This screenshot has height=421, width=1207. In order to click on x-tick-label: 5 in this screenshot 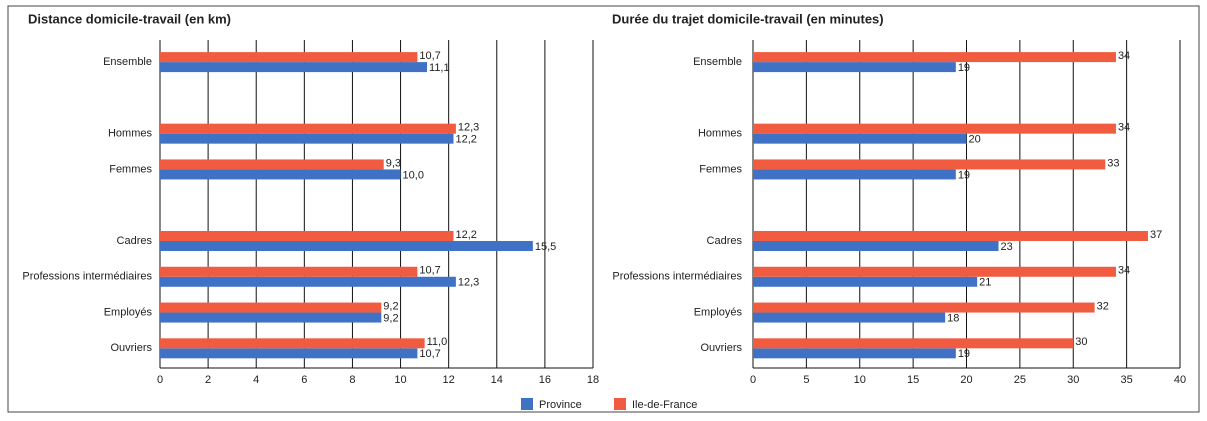, I will do `click(806, 380)`.